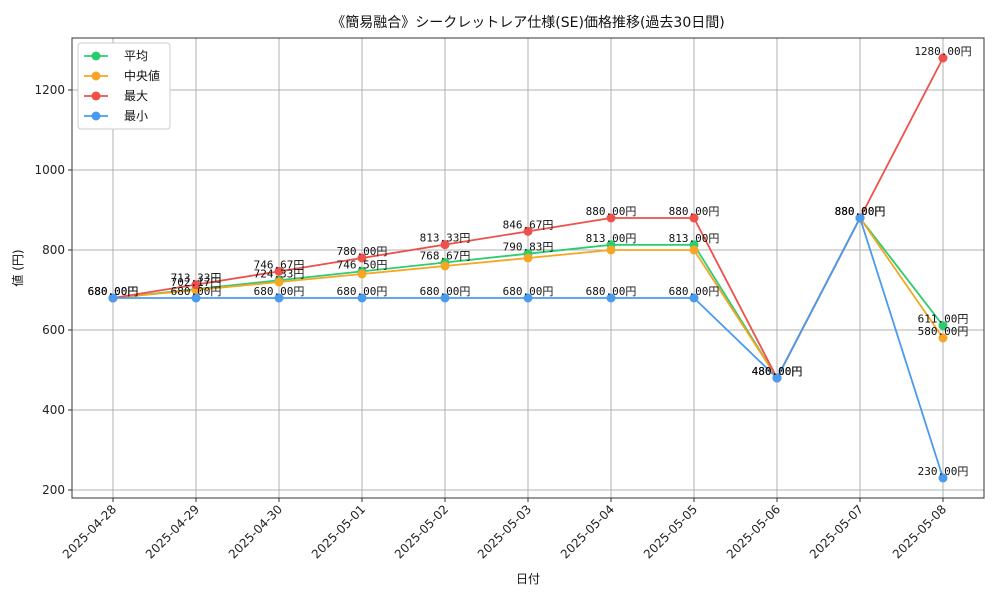  Describe the element at coordinates (943, 326) in the screenshot. I see `data-point-平均` at that location.